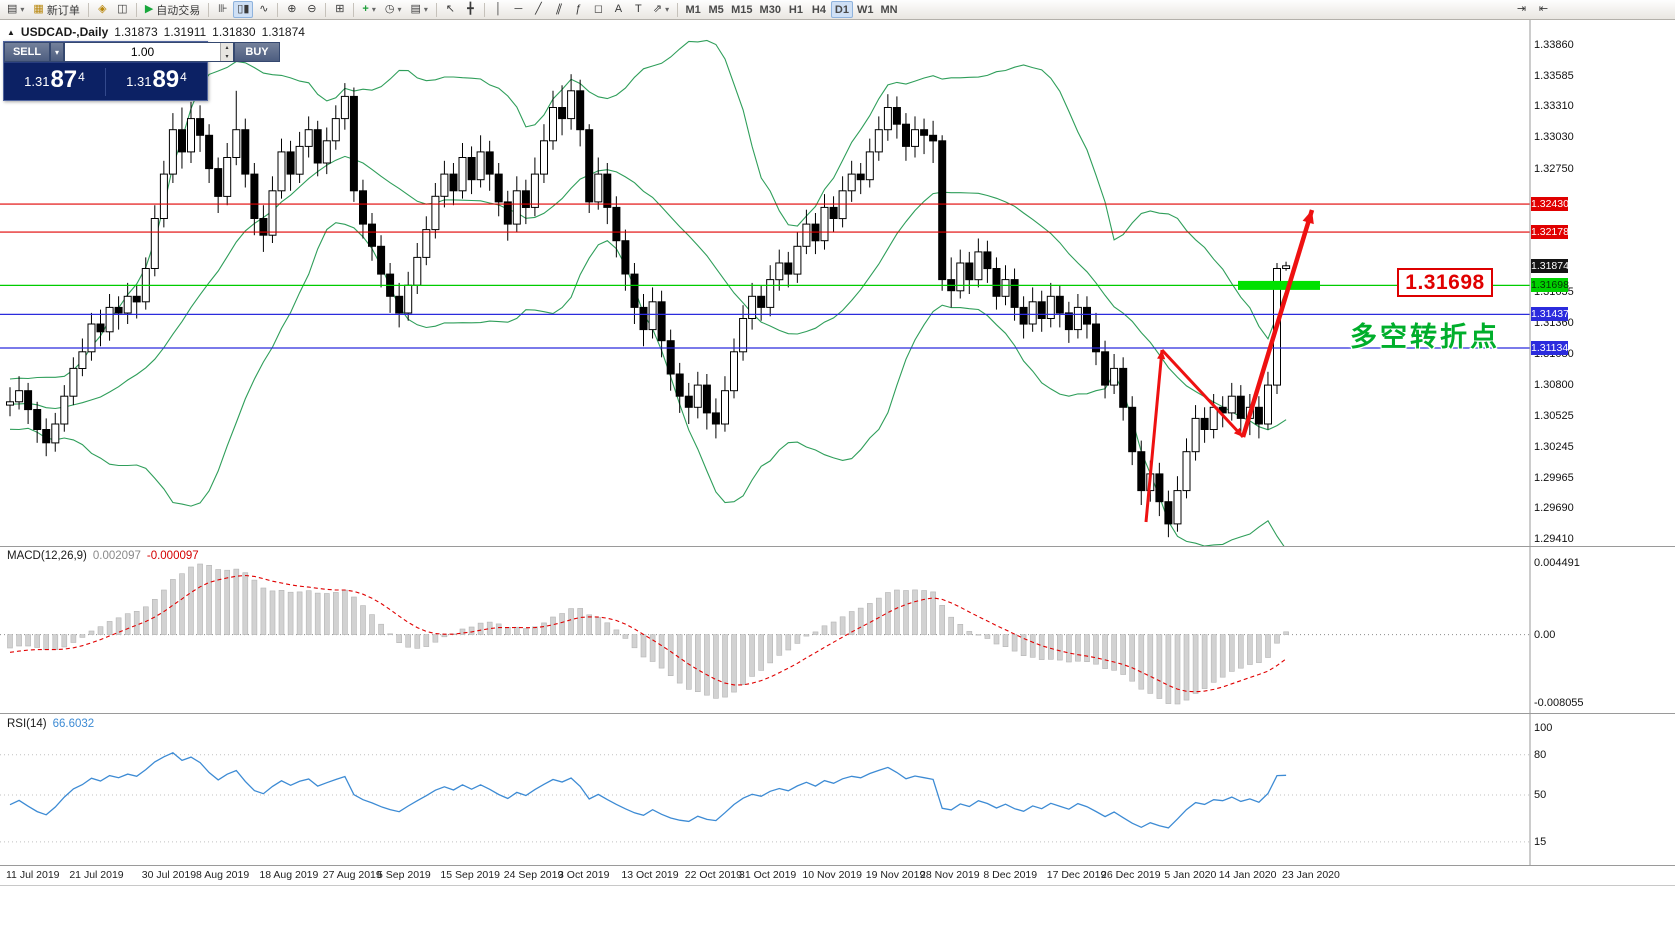 The height and width of the screenshot is (946, 1675). I want to click on sell-price-pip: 4, so click(81, 76).